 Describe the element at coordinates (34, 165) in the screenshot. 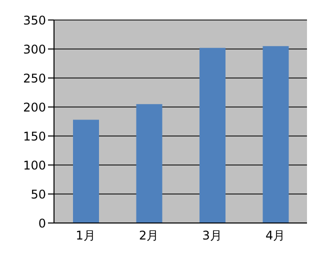

I see `y-tick-label: 100` at that location.